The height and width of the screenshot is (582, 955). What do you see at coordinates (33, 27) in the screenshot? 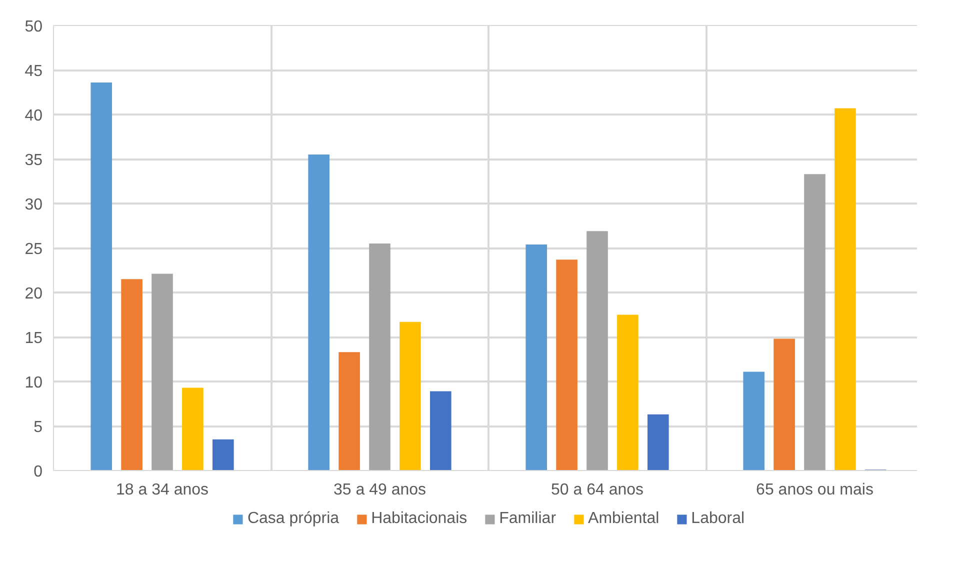
I see `y-tick-label: 50` at bounding box center [33, 27].